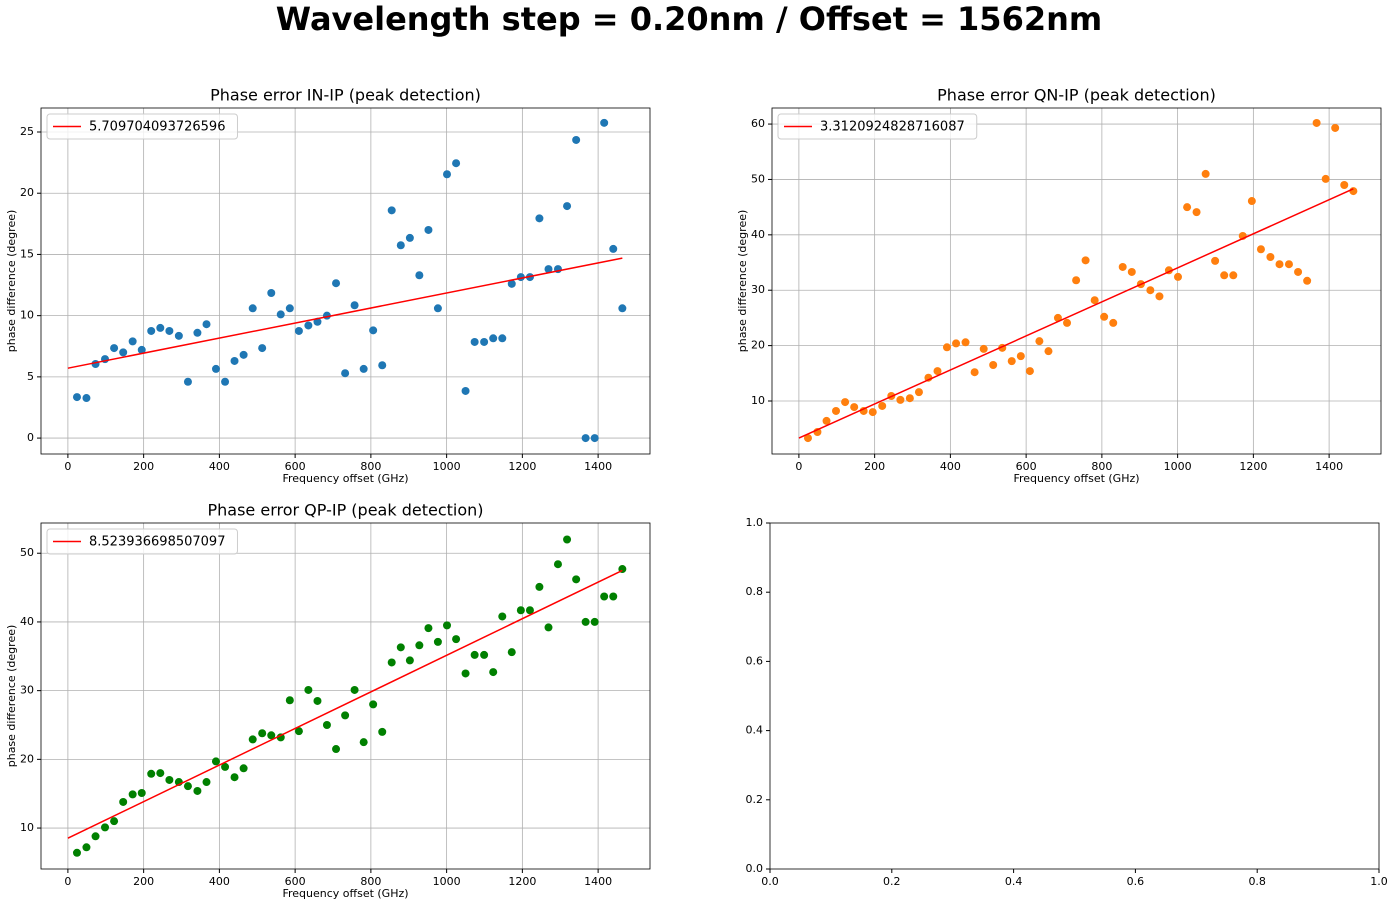 Image resolution: width=1395 pixels, height=907 pixels. What do you see at coordinates (1076, 478) in the screenshot?
I see `x-axis-label: Frequency offset (GHz)` at bounding box center [1076, 478].